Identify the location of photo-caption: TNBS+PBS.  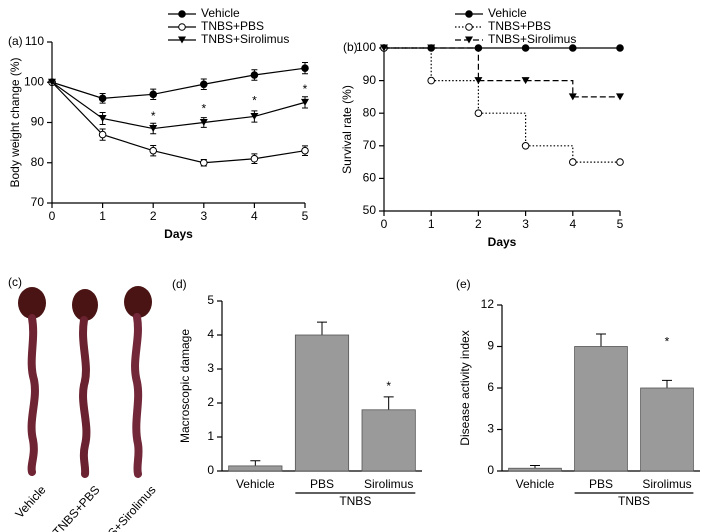
(76, 507).